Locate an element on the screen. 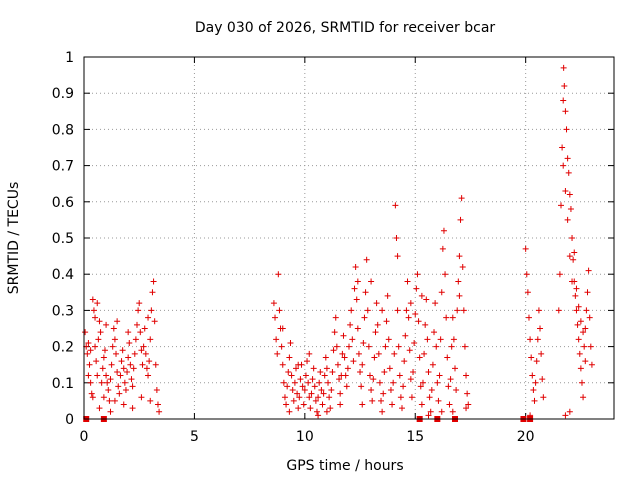  y-tick-label: 0.8 is located at coordinates (63, 130).